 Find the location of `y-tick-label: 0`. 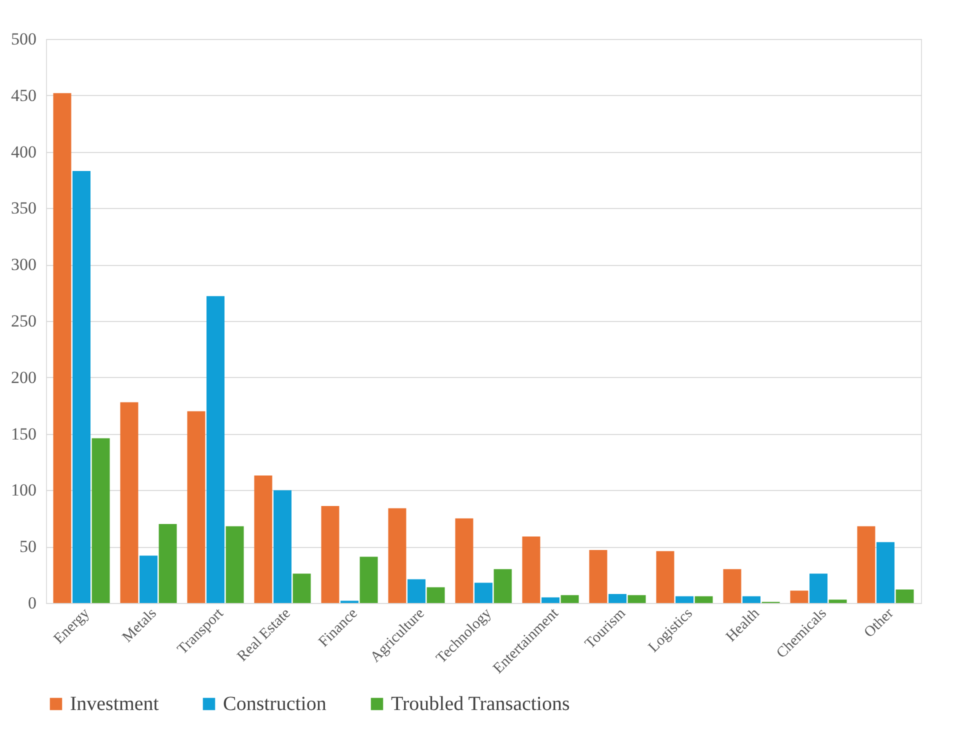

y-tick-label: 0 is located at coordinates (32, 603).